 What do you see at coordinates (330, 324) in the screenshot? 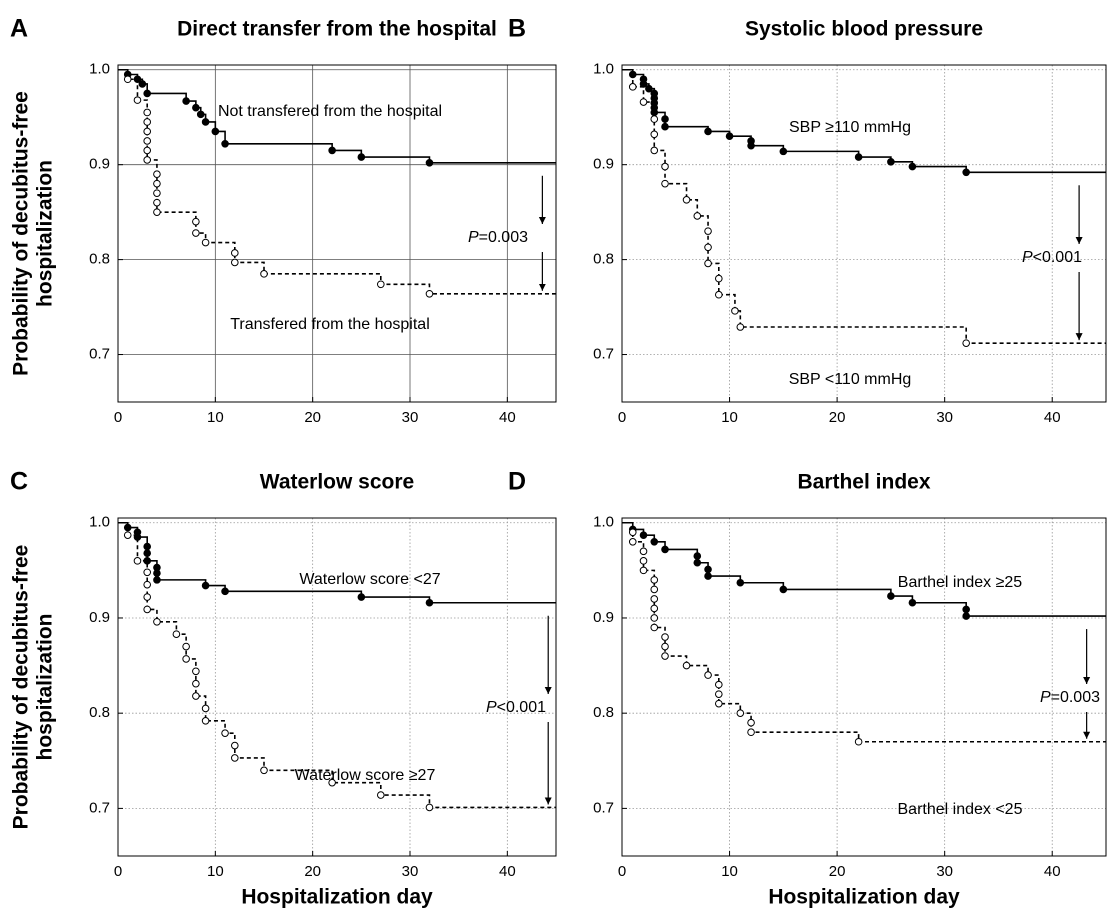
I see `curve-label: Transfered from the hospital` at bounding box center [330, 324].